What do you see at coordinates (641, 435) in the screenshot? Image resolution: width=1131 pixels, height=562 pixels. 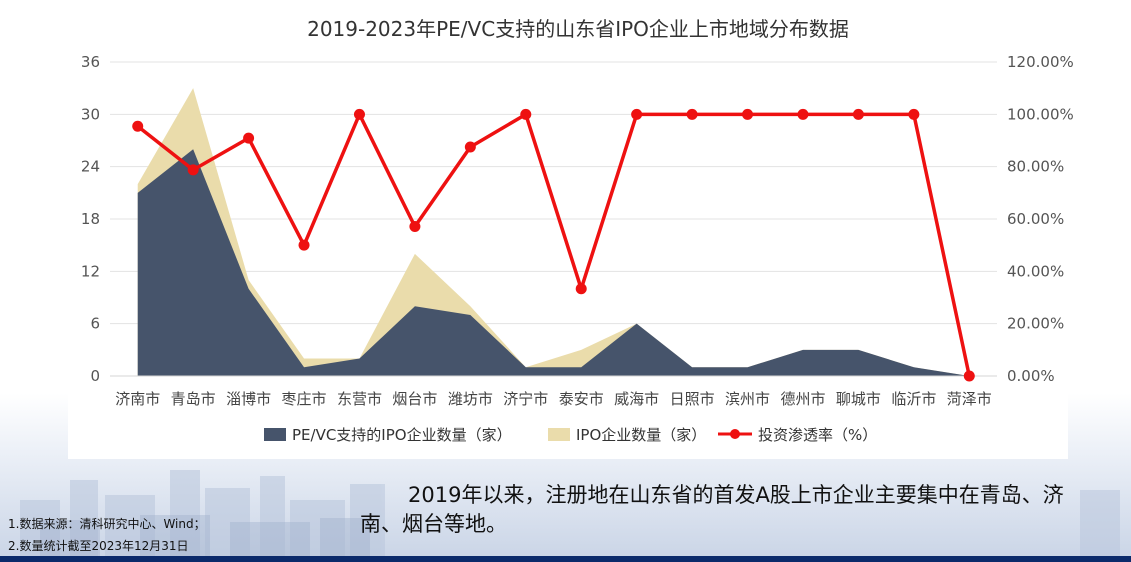 I see `legend-label-ipo: IPO企业数量（家）` at bounding box center [641, 435].